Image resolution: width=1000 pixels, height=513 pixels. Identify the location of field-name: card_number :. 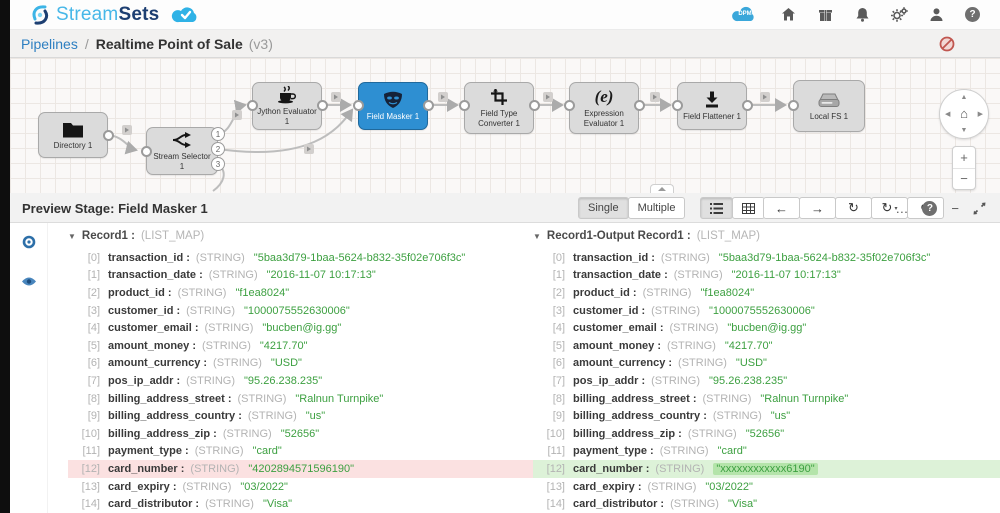
(611, 468).